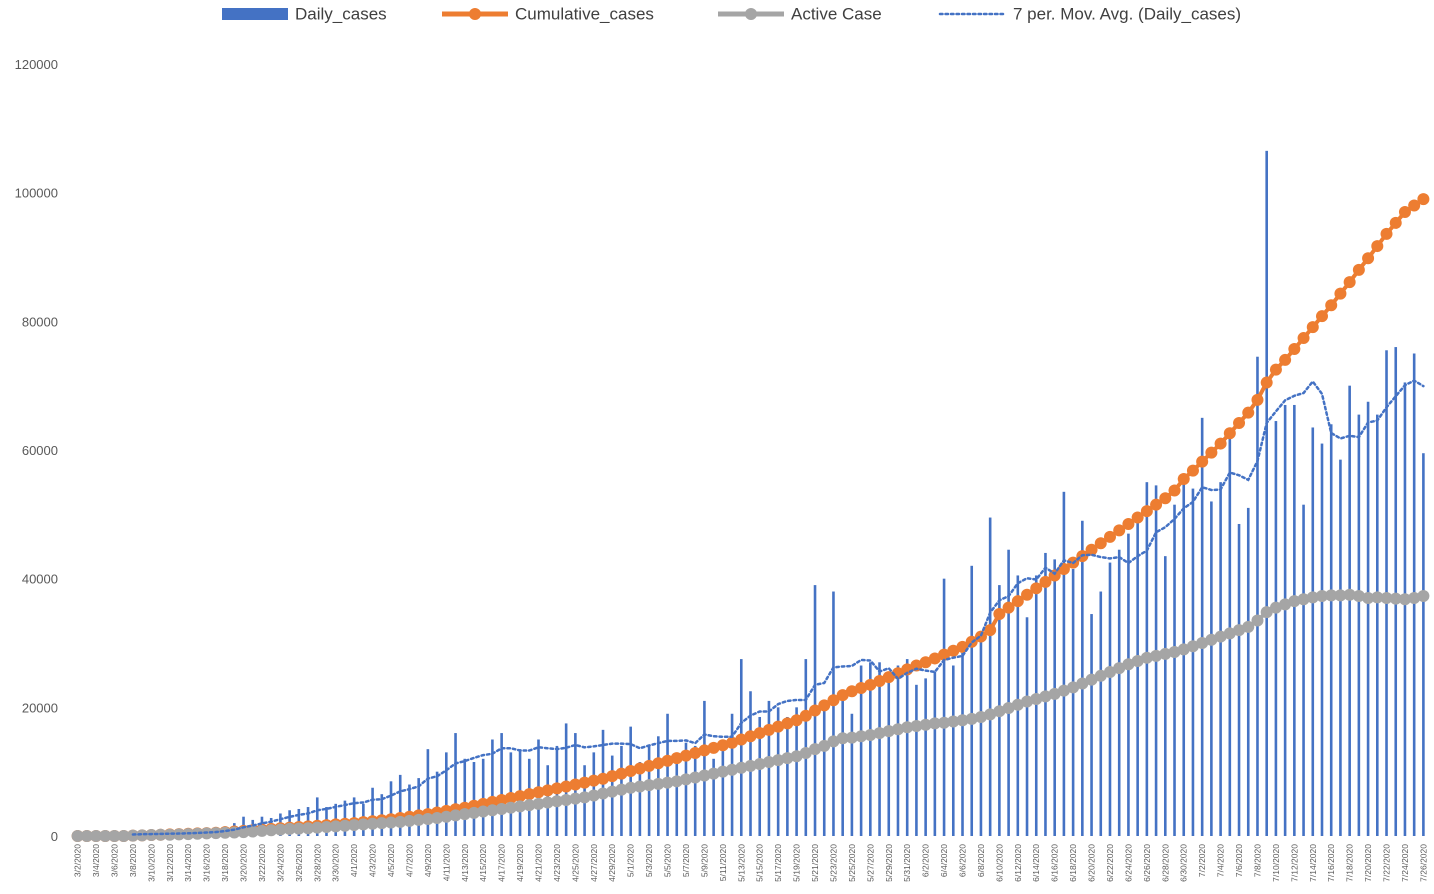 This screenshot has height=894, width=1434. What do you see at coordinates (631, 860) in the screenshot?
I see `x-tick-label: 5/1/2020` at bounding box center [631, 860].